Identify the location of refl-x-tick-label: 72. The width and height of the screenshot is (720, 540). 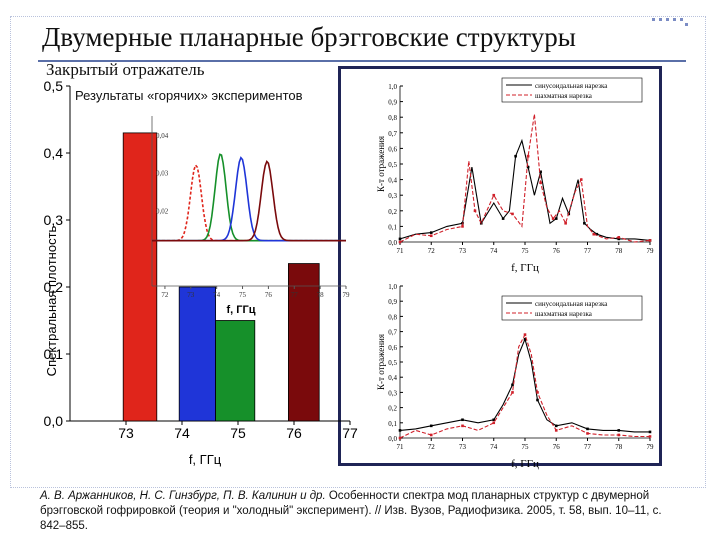
(432, 251).